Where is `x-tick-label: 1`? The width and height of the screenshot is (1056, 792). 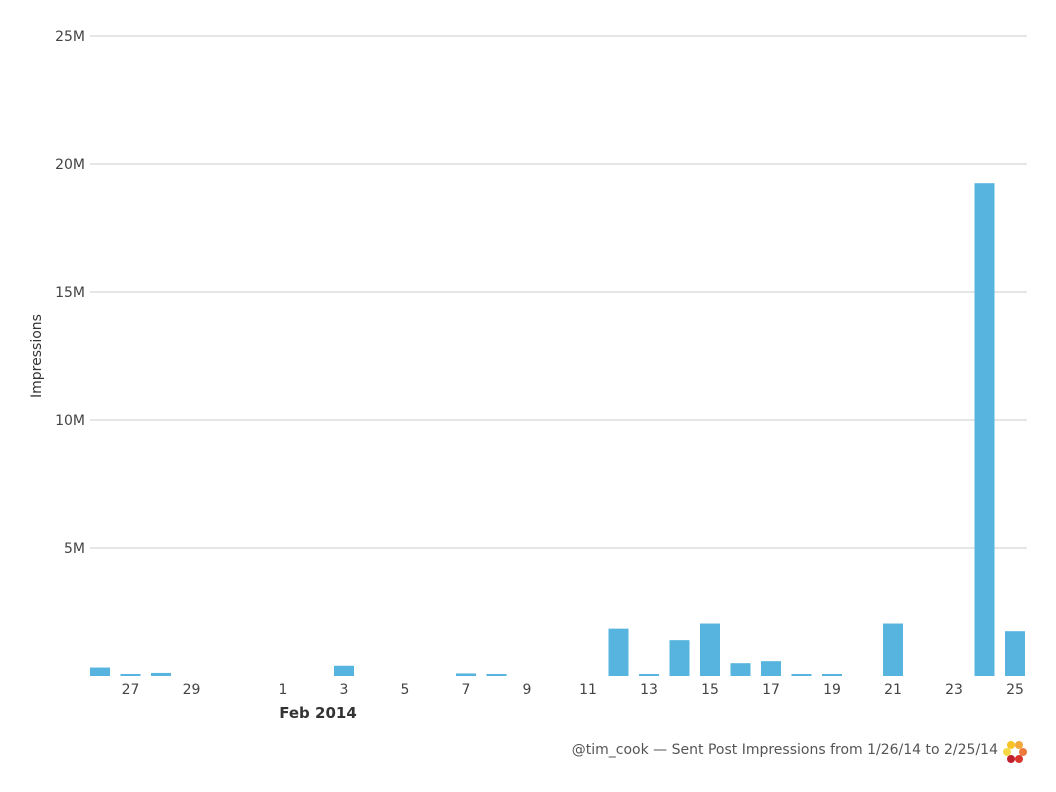
x-tick-label: 1 is located at coordinates (283, 690).